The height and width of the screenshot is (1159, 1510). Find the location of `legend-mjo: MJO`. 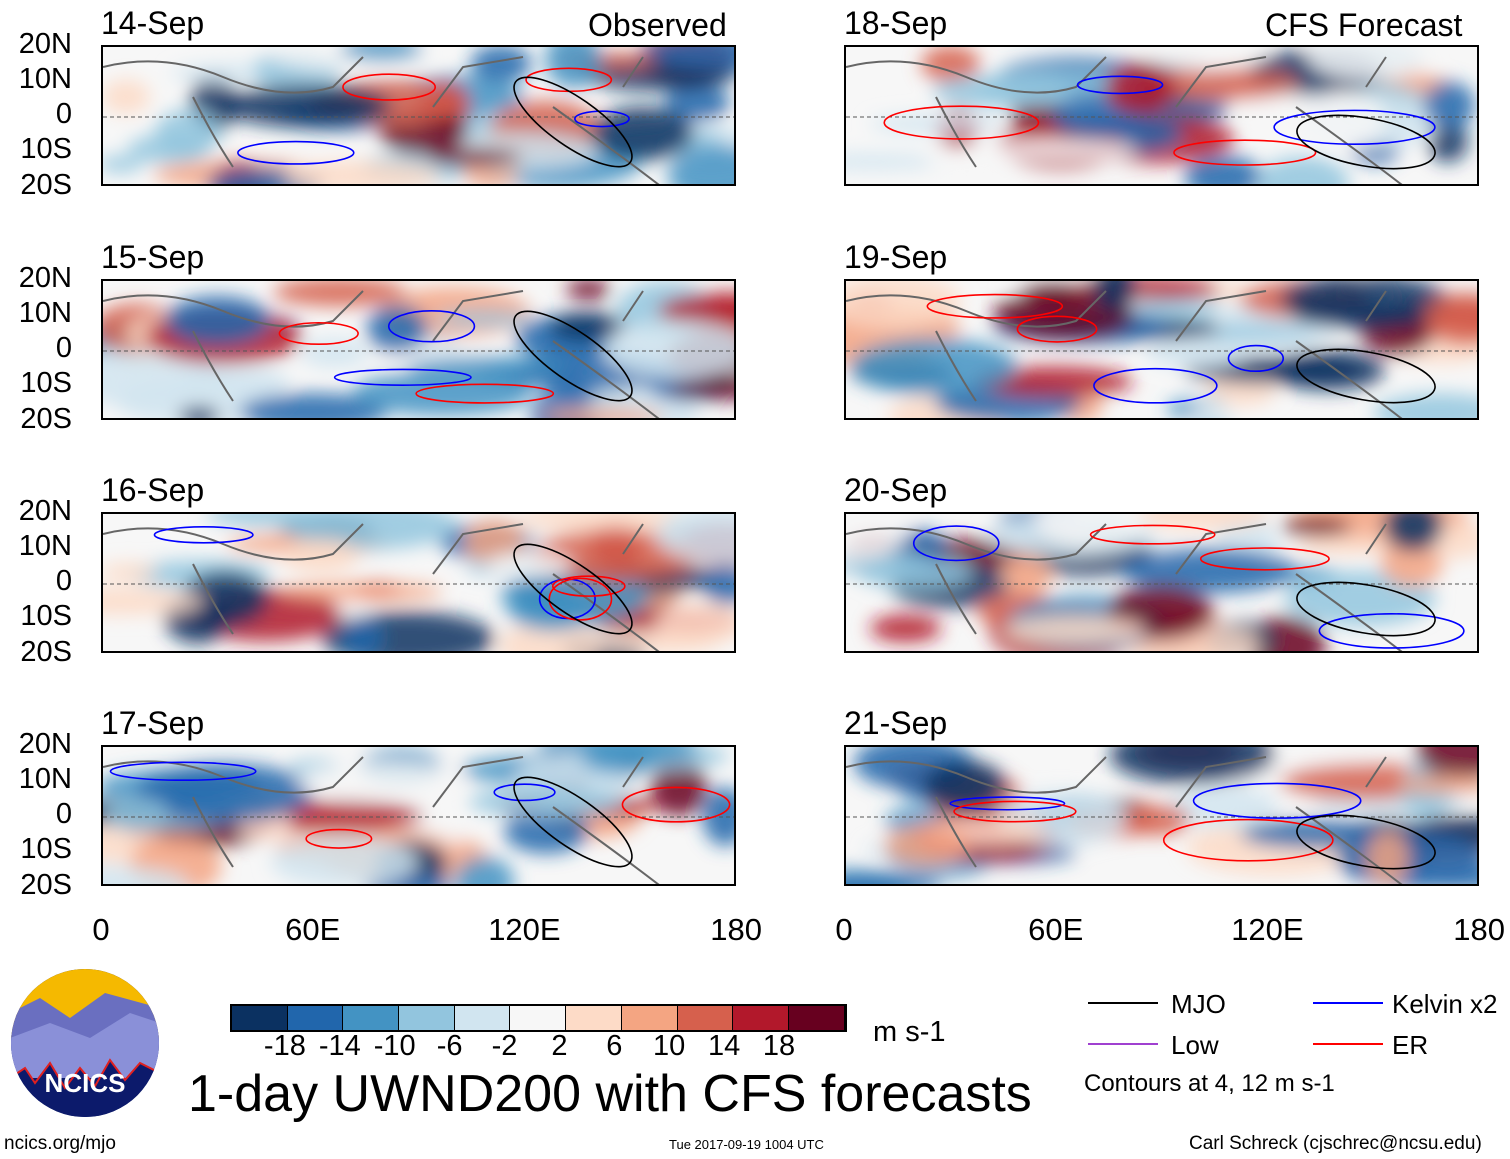

legend-mjo: MJO is located at coordinates (1198, 1004).